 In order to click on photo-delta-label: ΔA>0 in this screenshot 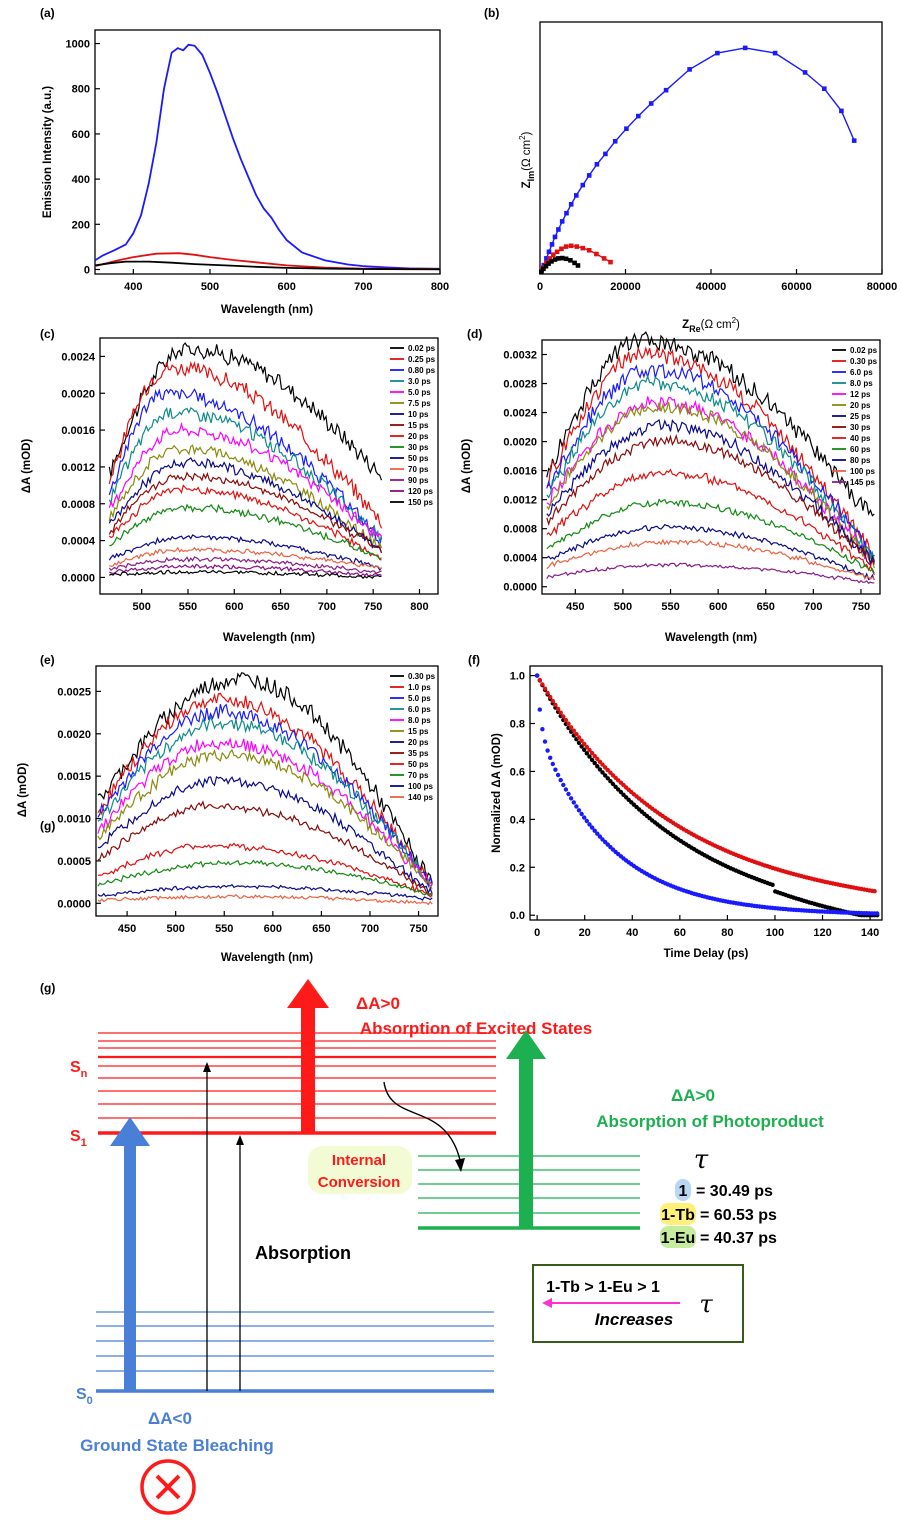, I will do `click(693, 1095)`.